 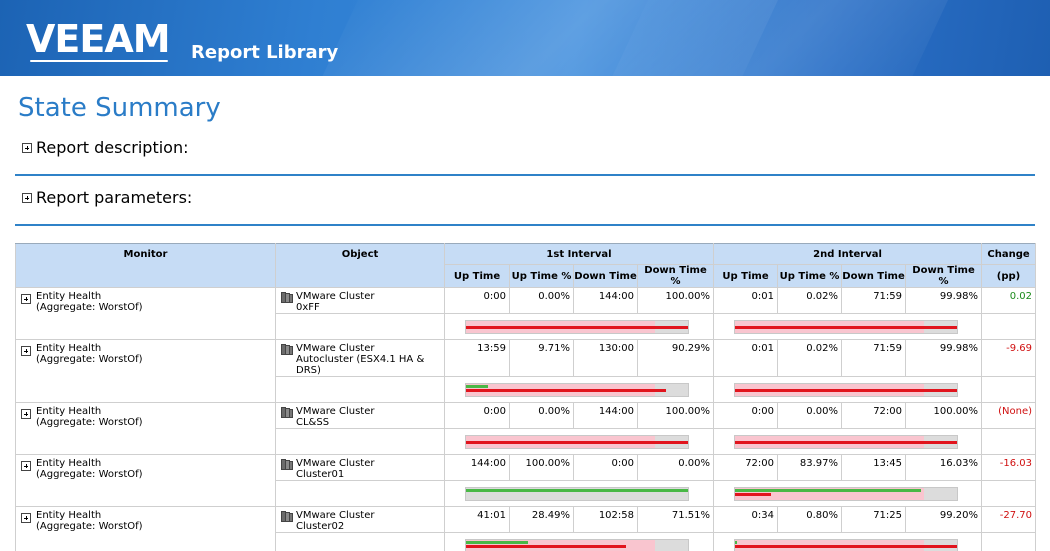 I want to click on col-interval2: 2nd Interval, so click(x=848, y=254).